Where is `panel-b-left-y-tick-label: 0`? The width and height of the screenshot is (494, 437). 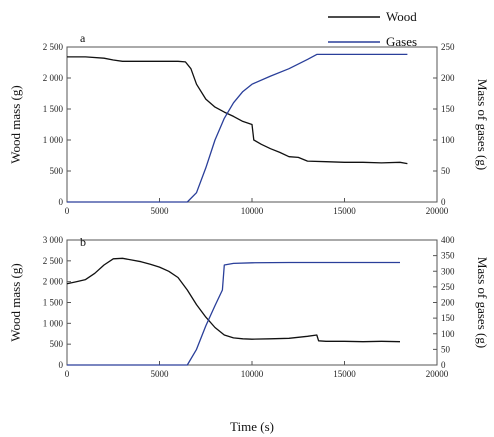 panel-b-left-y-tick-label: 0 is located at coordinates (61, 365).